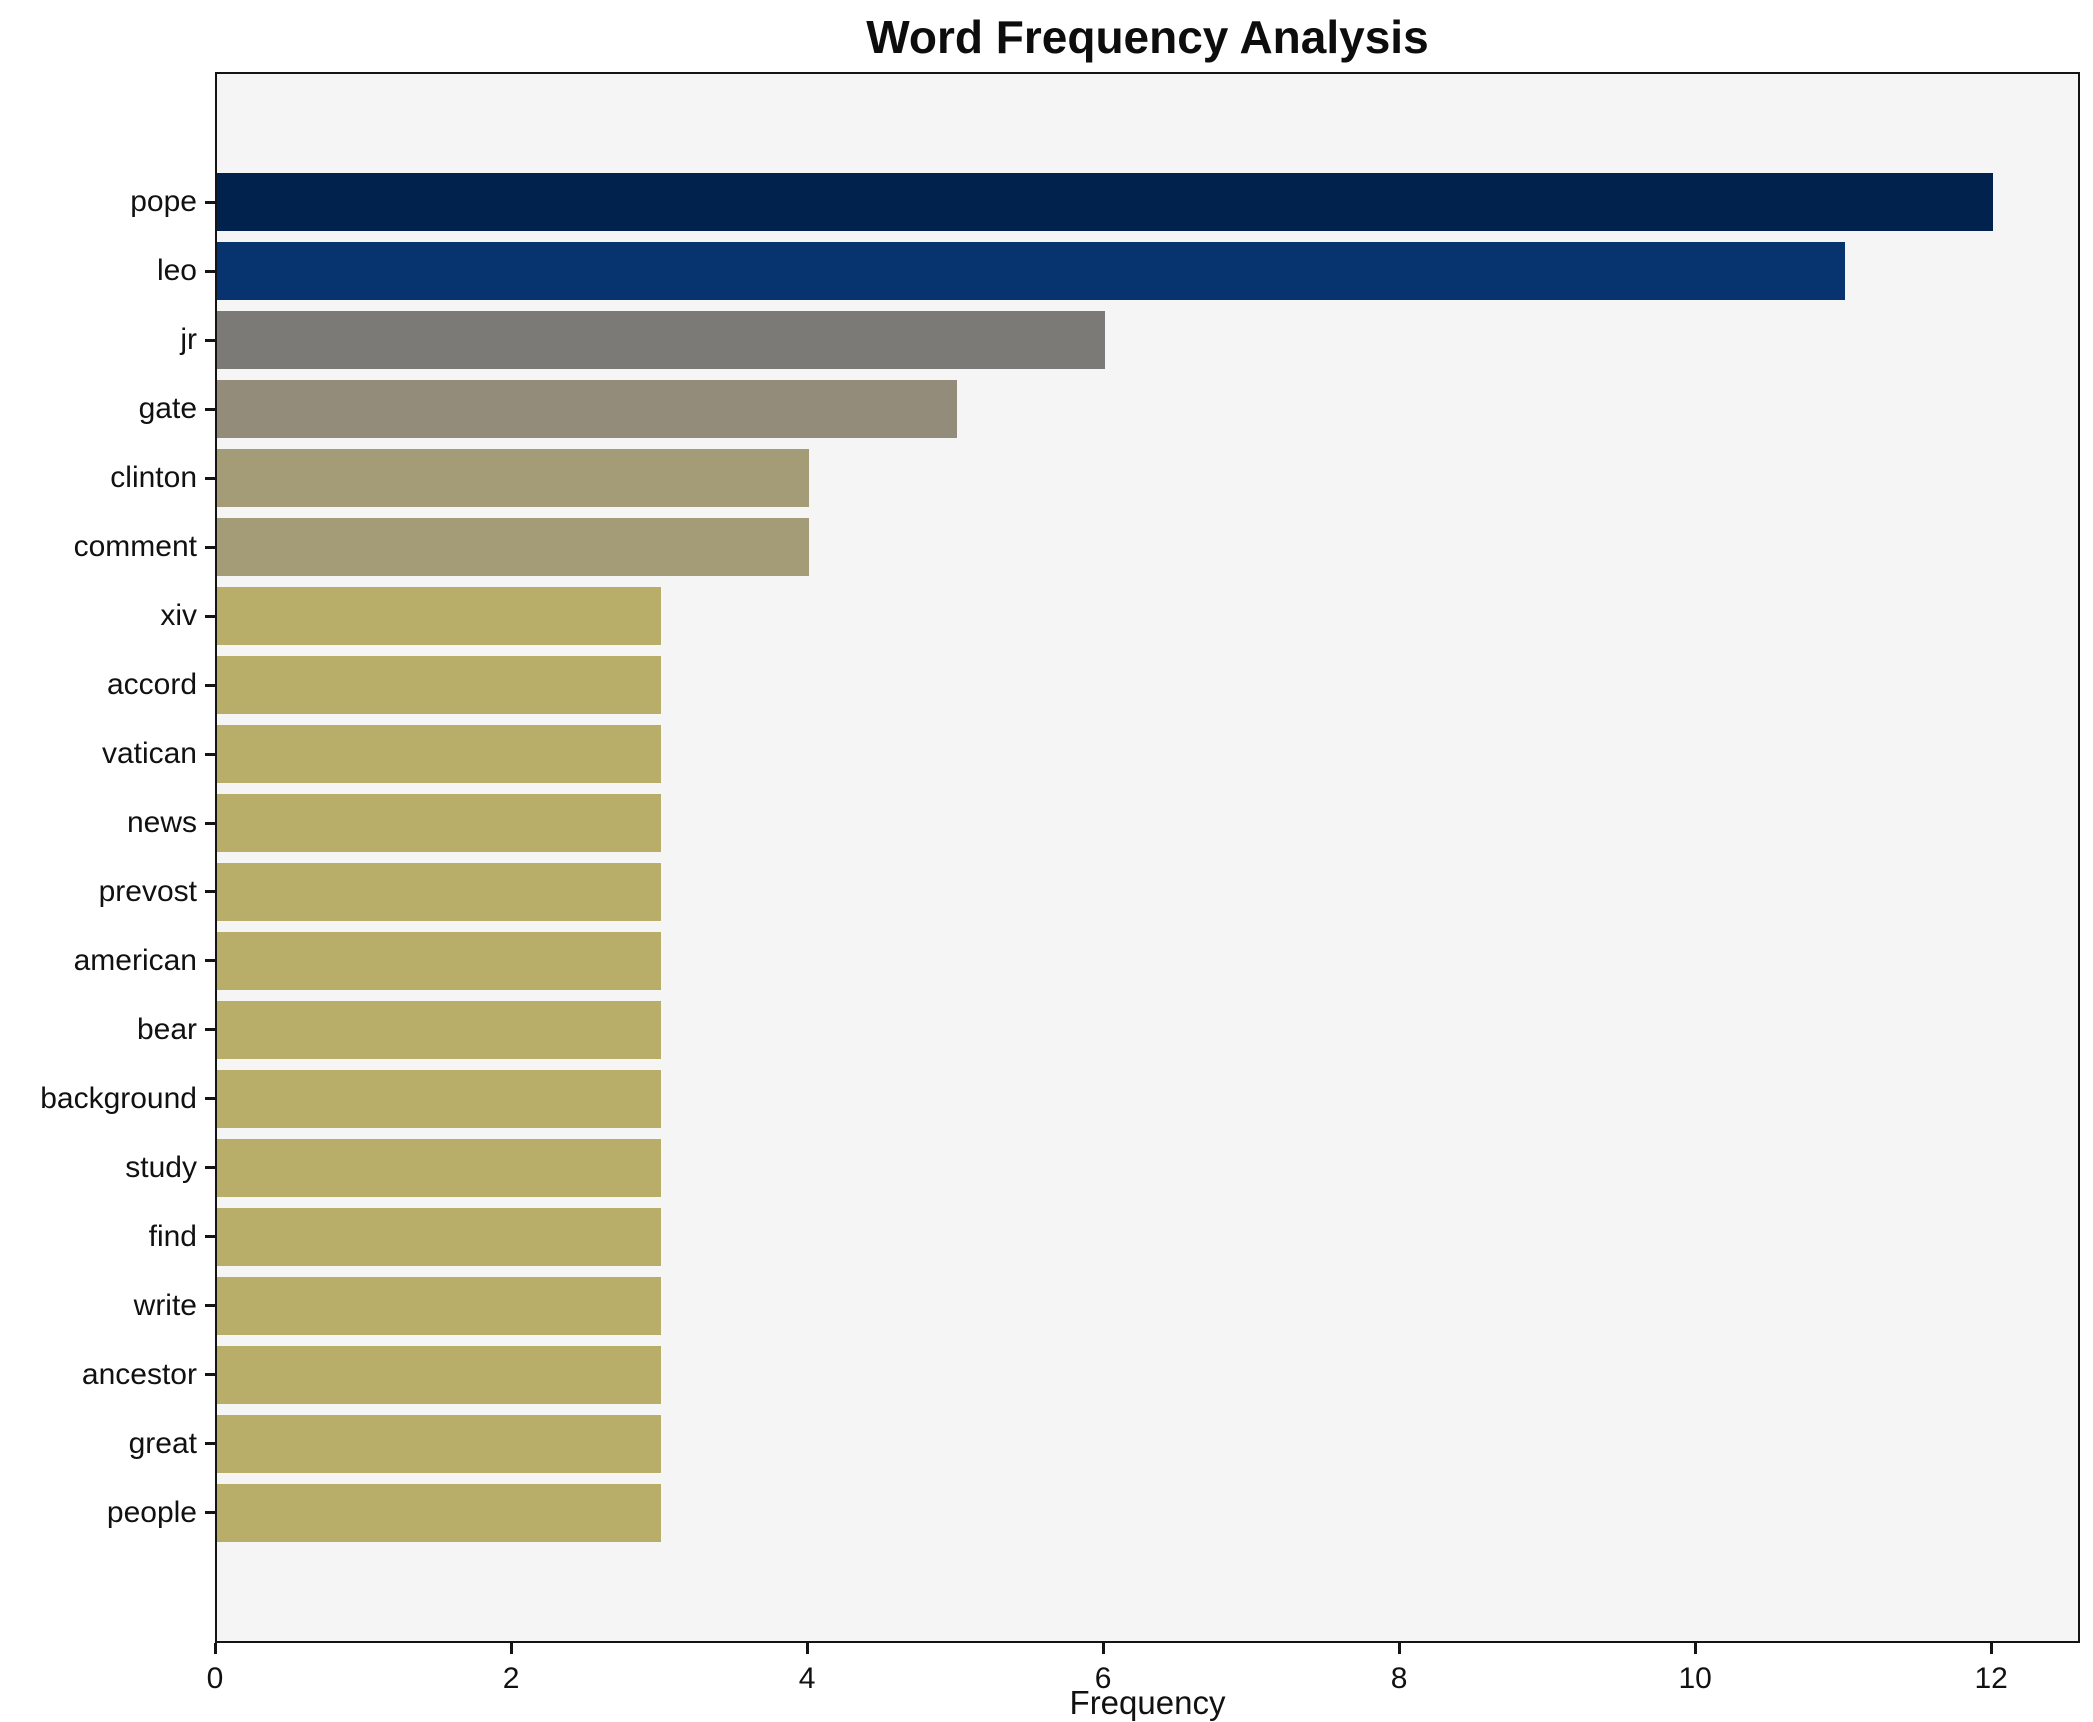 This screenshot has height=1722, width=2093. I want to click on bar-pope, so click(1105, 202).